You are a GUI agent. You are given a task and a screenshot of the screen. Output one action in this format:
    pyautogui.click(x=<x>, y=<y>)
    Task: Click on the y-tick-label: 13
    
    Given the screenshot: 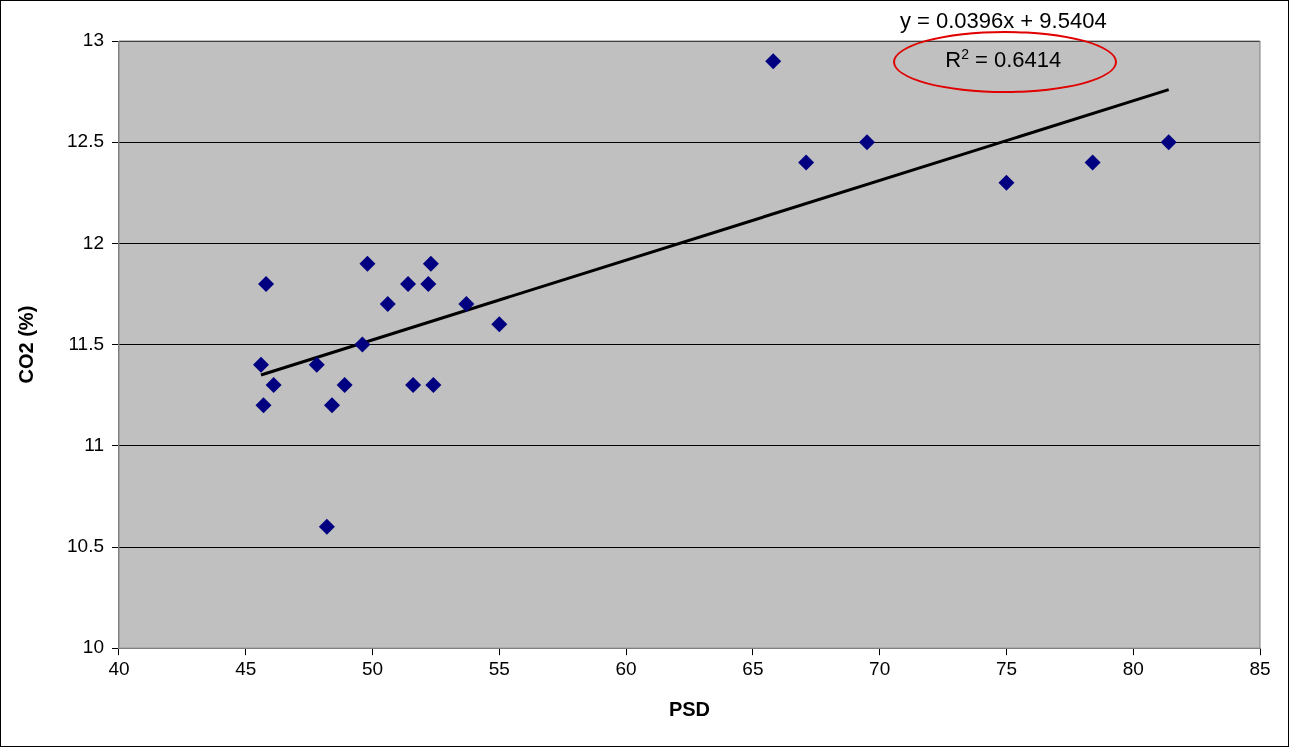 What is the action you would take?
    pyautogui.click(x=93, y=40)
    